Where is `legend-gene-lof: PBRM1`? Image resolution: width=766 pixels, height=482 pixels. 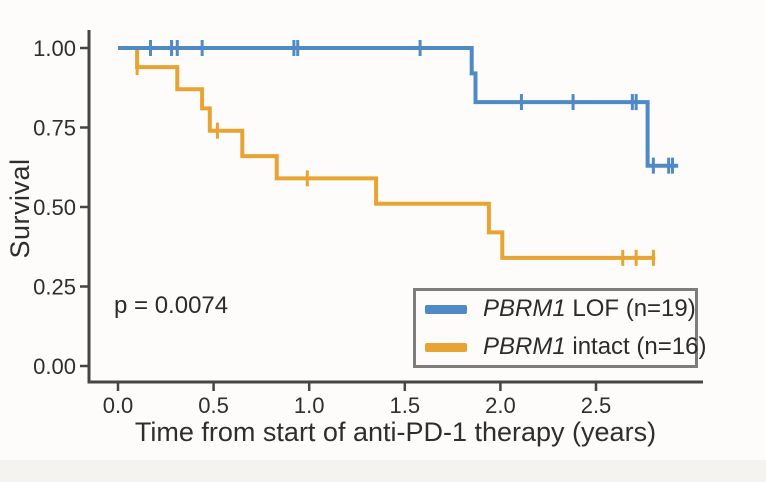 legend-gene-lof: PBRM1 is located at coordinates (524, 308).